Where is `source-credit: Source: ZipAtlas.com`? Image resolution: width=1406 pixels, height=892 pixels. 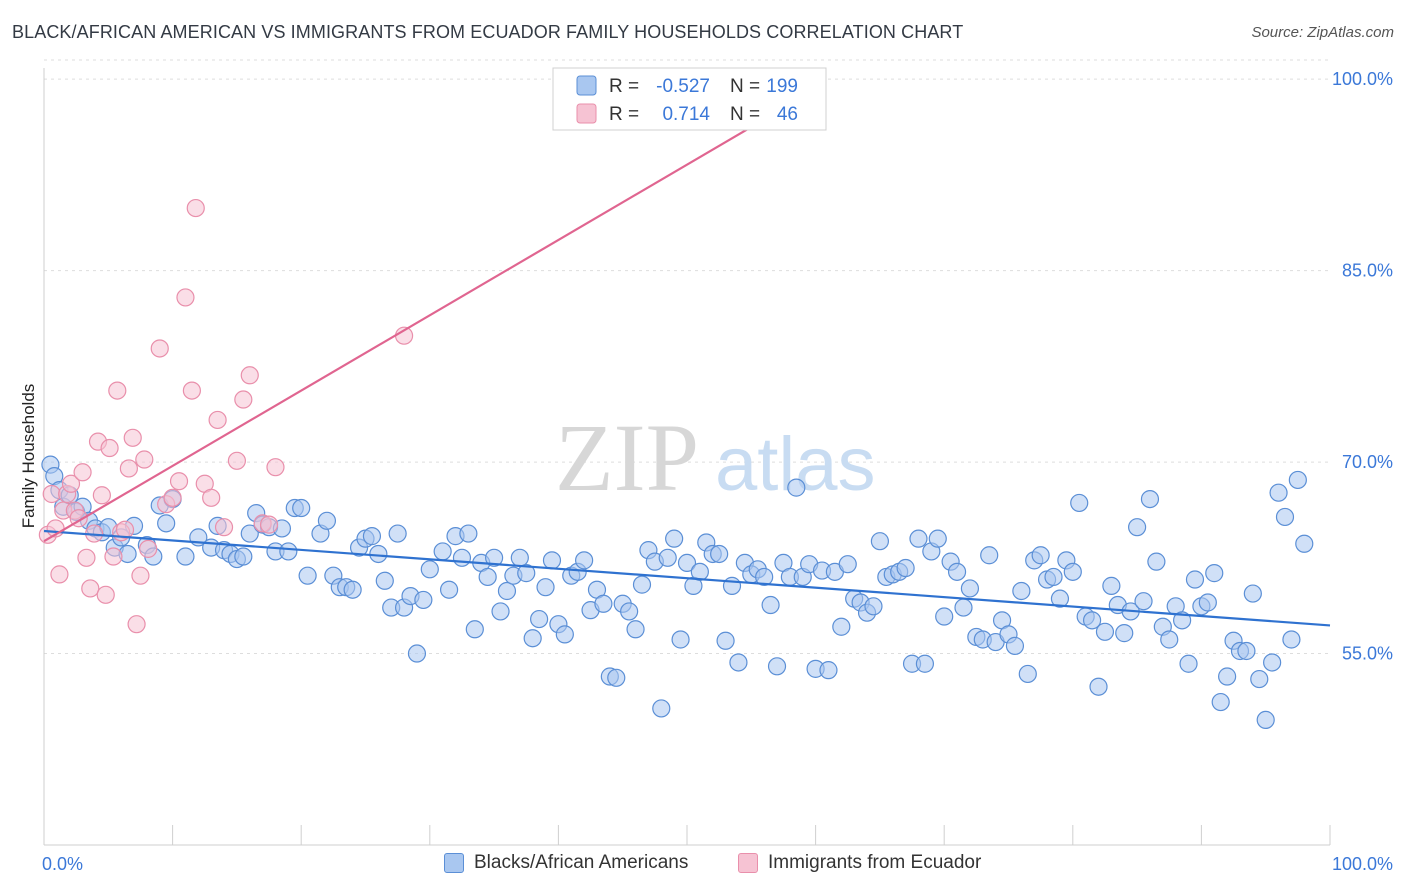
source-credit: Source: ZipAtlas.com is located at coordinates (1322, 32).